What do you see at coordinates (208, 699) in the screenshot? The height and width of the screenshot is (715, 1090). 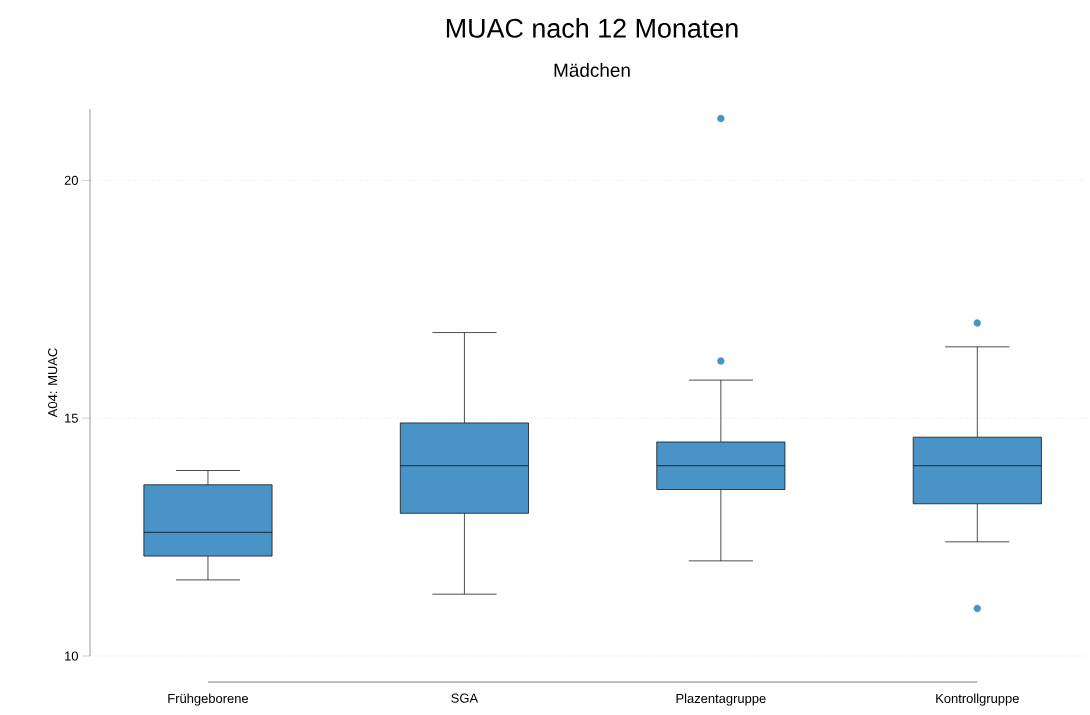 I see `x-tick-label: Frühgeborene` at bounding box center [208, 699].